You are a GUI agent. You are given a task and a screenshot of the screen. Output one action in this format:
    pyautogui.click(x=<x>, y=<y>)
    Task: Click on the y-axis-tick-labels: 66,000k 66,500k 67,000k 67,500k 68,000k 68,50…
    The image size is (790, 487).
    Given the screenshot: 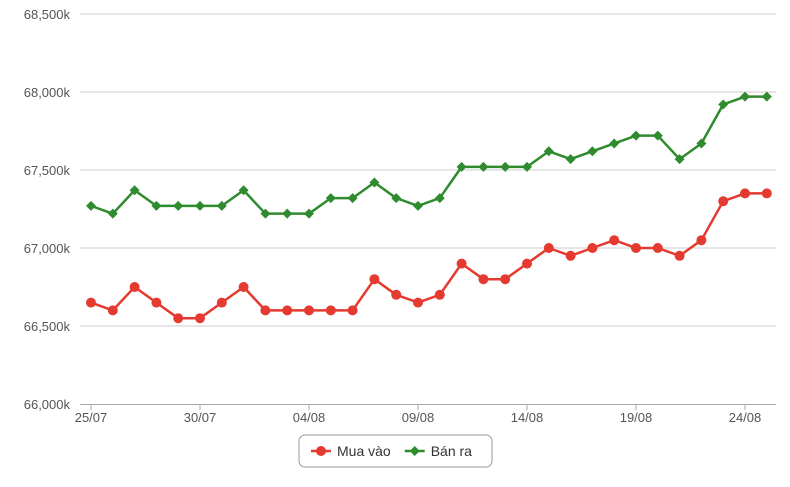 What is the action you would take?
    pyautogui.click(x=47, y=209)
    